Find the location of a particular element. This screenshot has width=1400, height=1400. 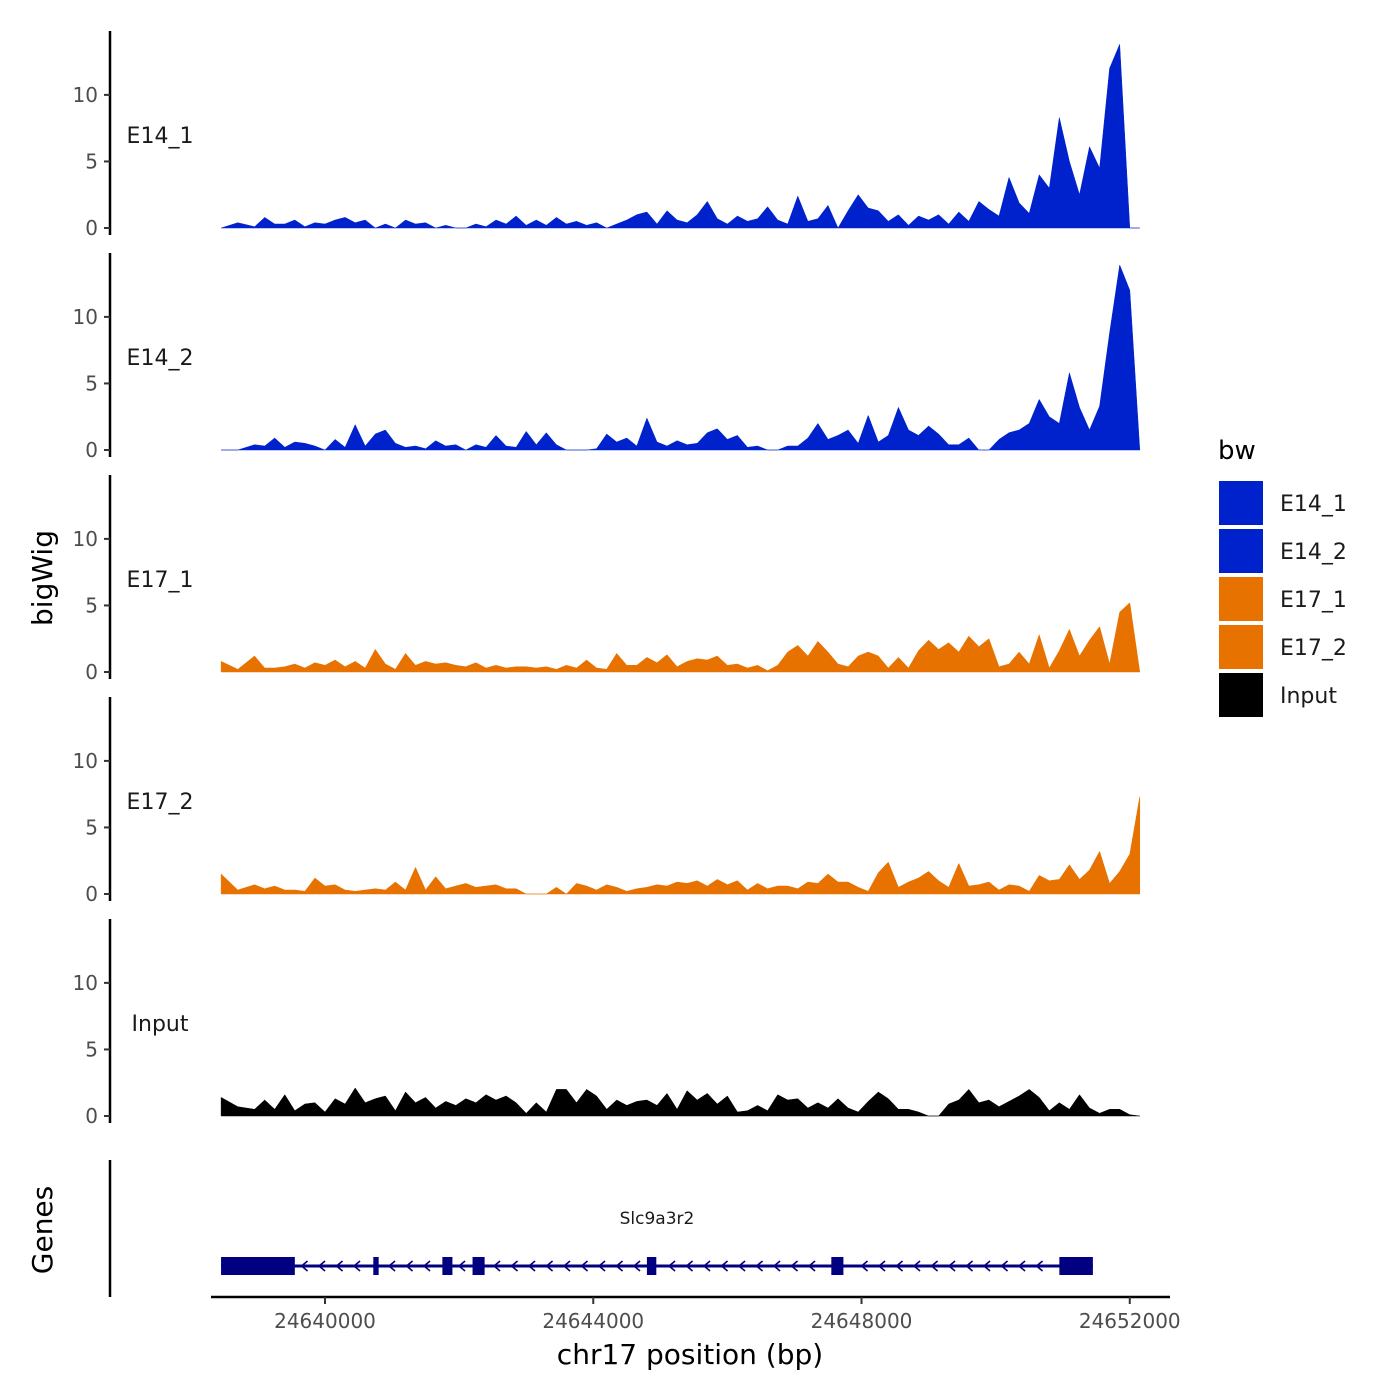

y-axis-title: bigWig is located at coordinates (42, 578).